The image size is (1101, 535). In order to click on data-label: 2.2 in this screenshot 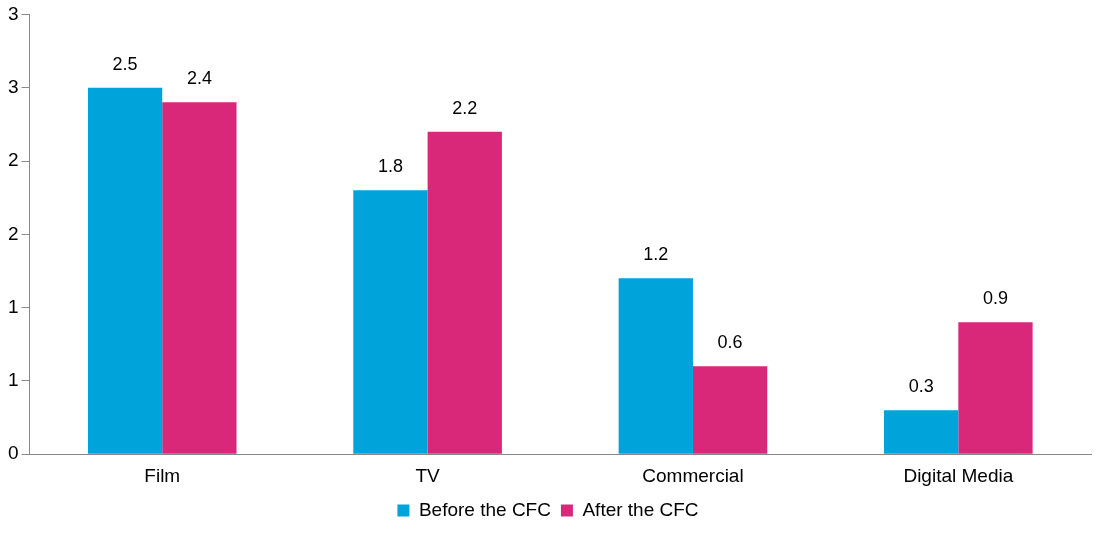, I will do `click(465, 107)`.